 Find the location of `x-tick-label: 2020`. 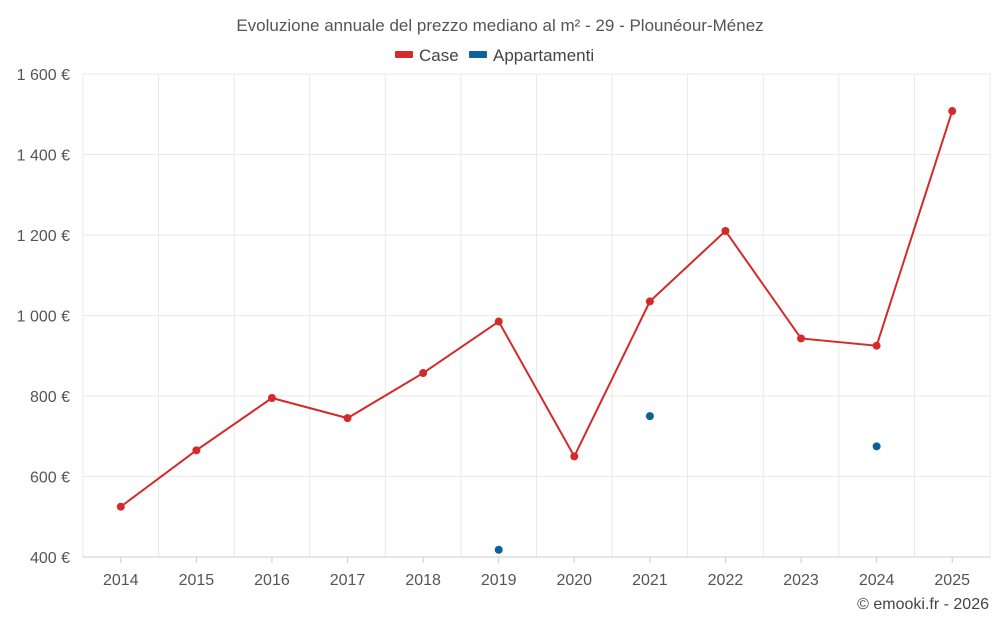

x-tick-label: 2020 is located at coordinates (574, 580).